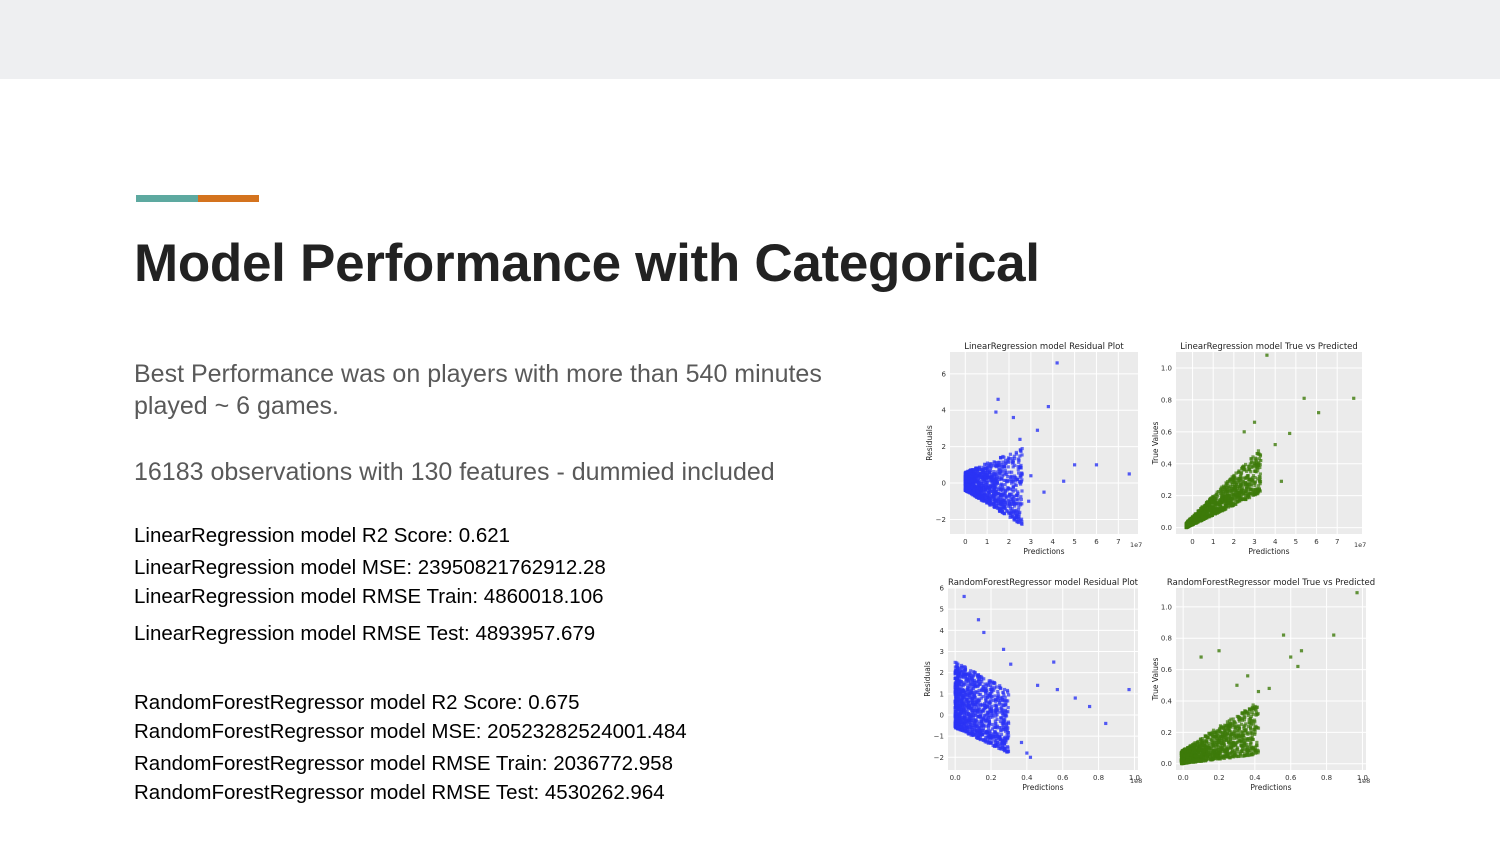 This screenshot has height=843, width=1500. Describe the element at coordinates (942, 589) in the screenshot. I see `y-tick-label: 6` at that location.